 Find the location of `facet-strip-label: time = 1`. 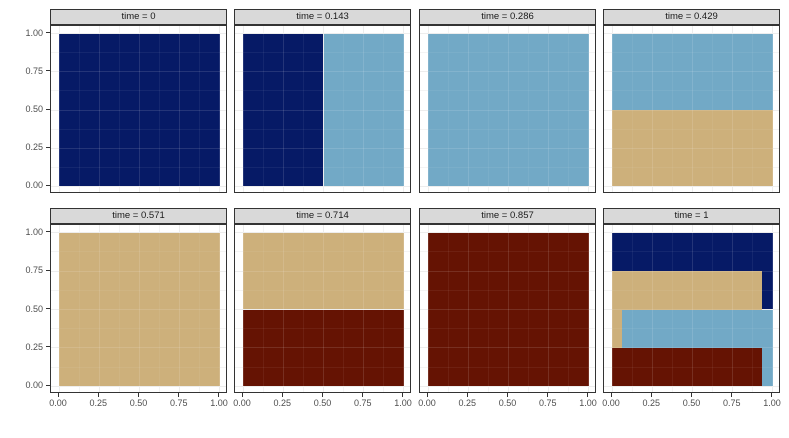

facet-strip-label: time = 1 is located at coordinates (691, 216).